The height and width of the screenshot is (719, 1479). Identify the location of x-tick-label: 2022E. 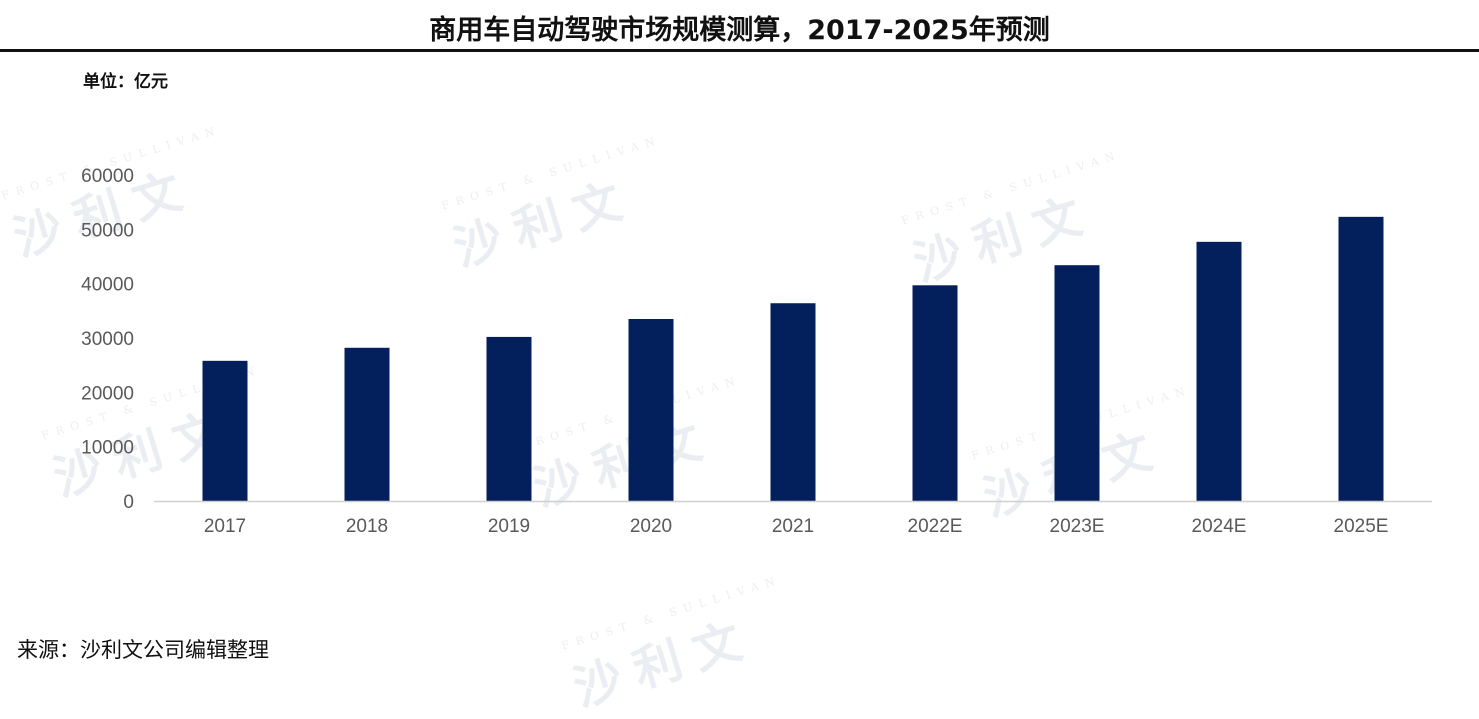
(935, 526).